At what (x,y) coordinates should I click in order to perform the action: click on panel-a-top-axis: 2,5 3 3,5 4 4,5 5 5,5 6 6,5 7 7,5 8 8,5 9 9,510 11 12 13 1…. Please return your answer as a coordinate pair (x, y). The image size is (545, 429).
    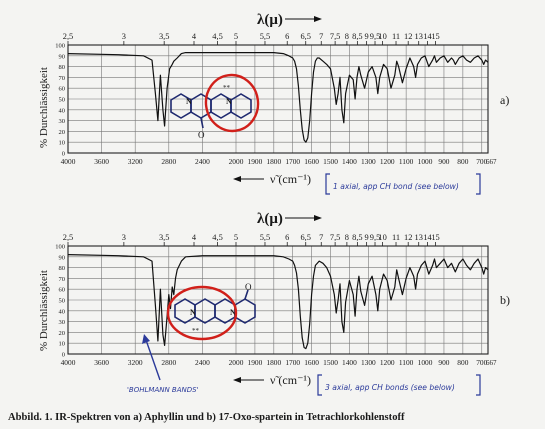
    Looking at the image, I should click on (251, 38).